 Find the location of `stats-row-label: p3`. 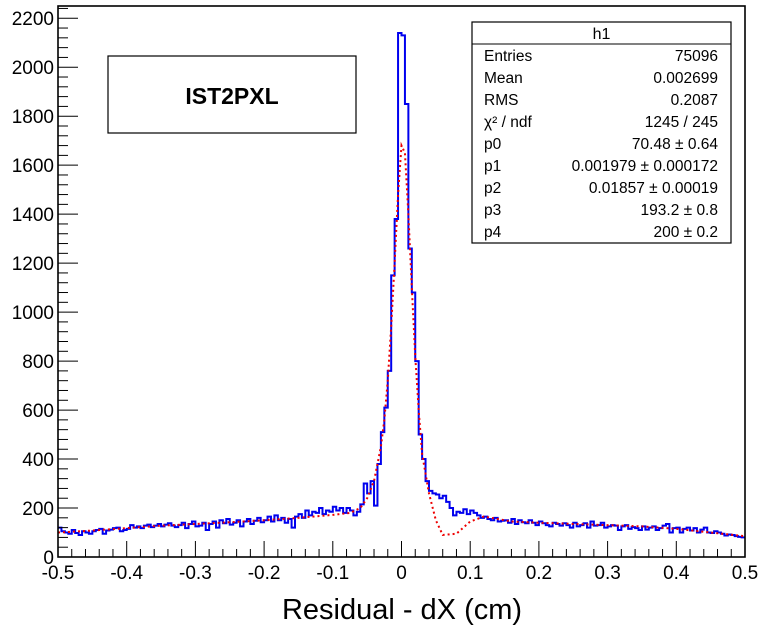

stats-row-label: p3 is located at coordinates (492, 210).